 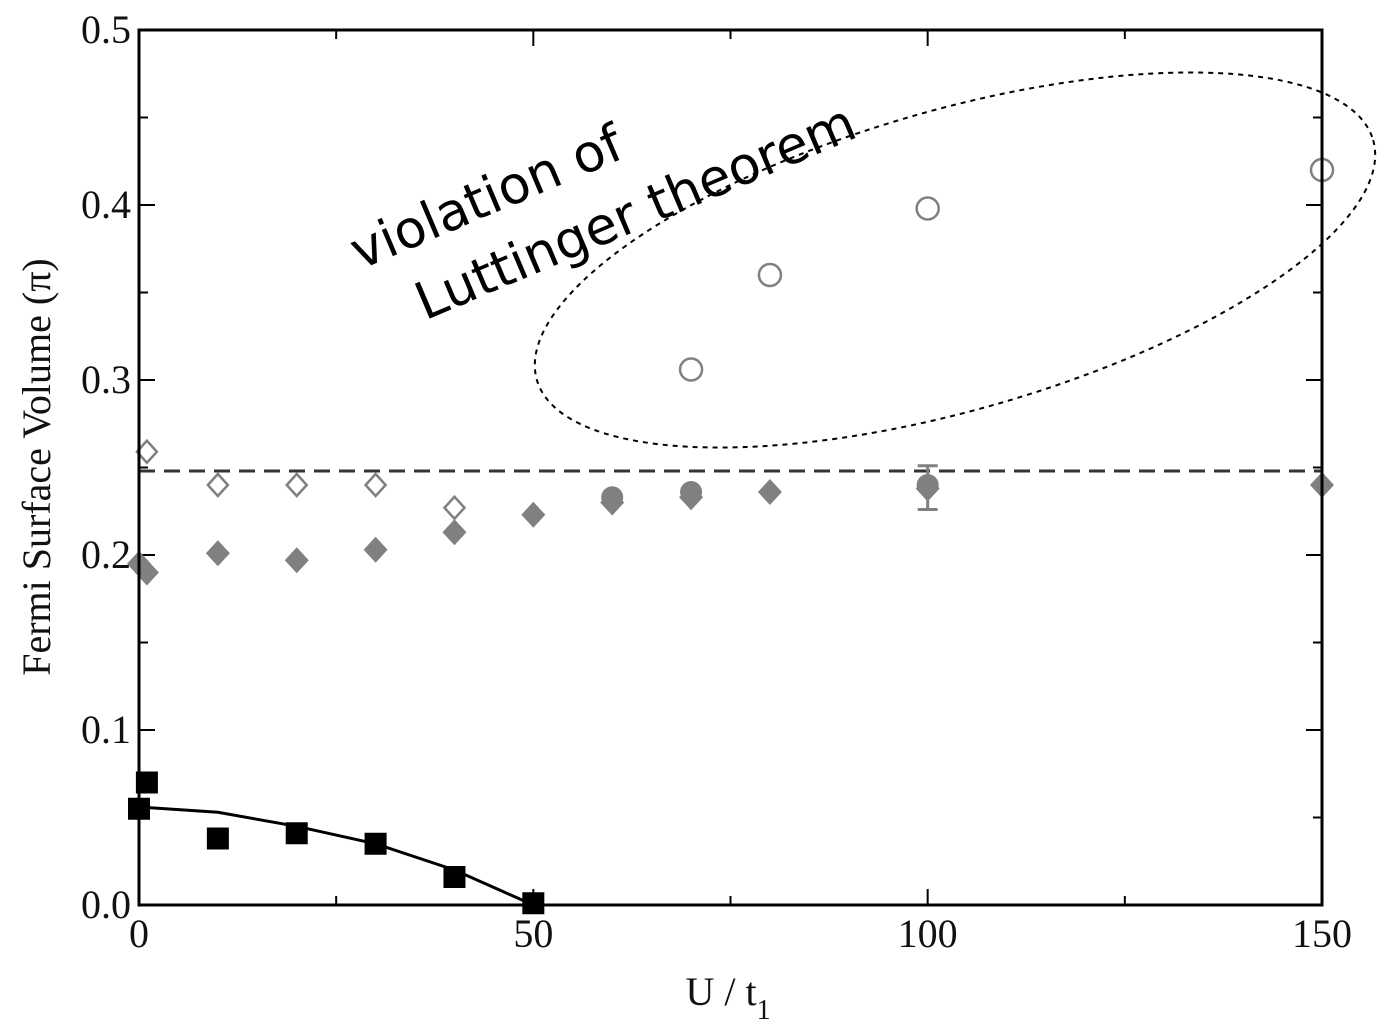 I want to click on x-axis-title: U / t1, so click(x=727, y=995).